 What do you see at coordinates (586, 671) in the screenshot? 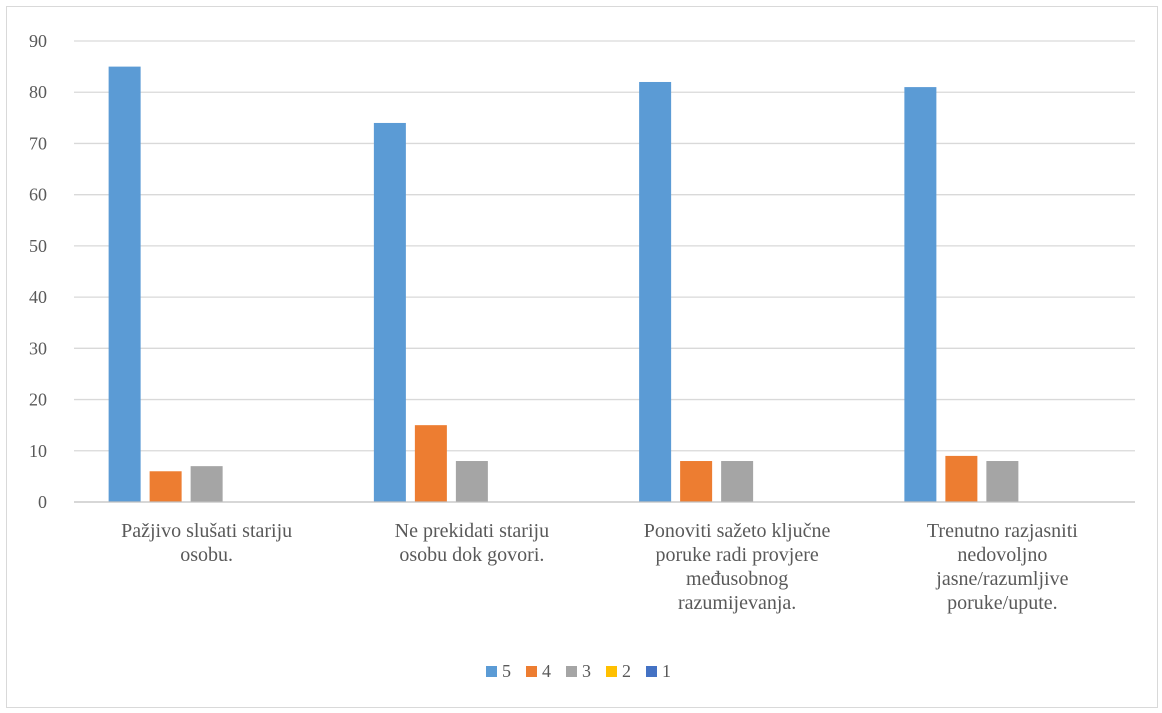
I see `legend-label: 3` at bounding box center [586, 671].